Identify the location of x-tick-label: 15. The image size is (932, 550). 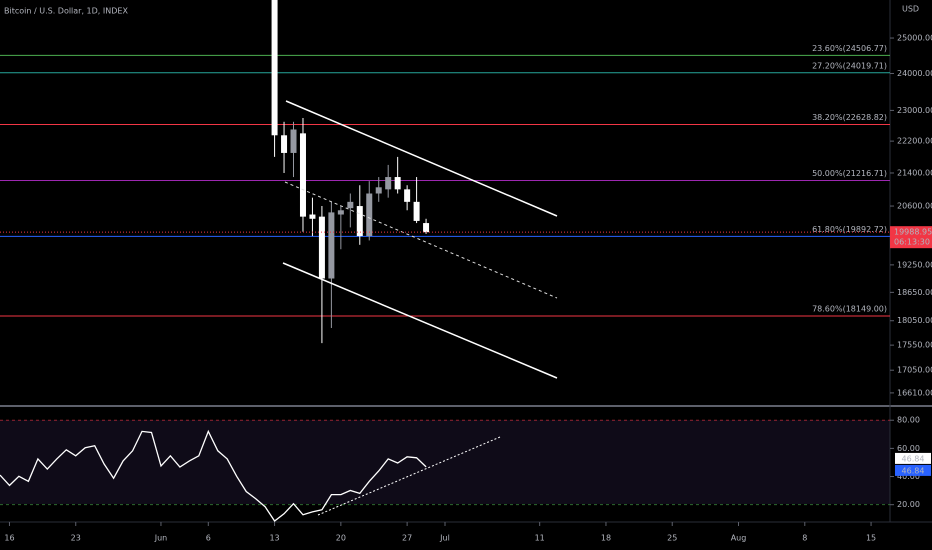
(871, 538).